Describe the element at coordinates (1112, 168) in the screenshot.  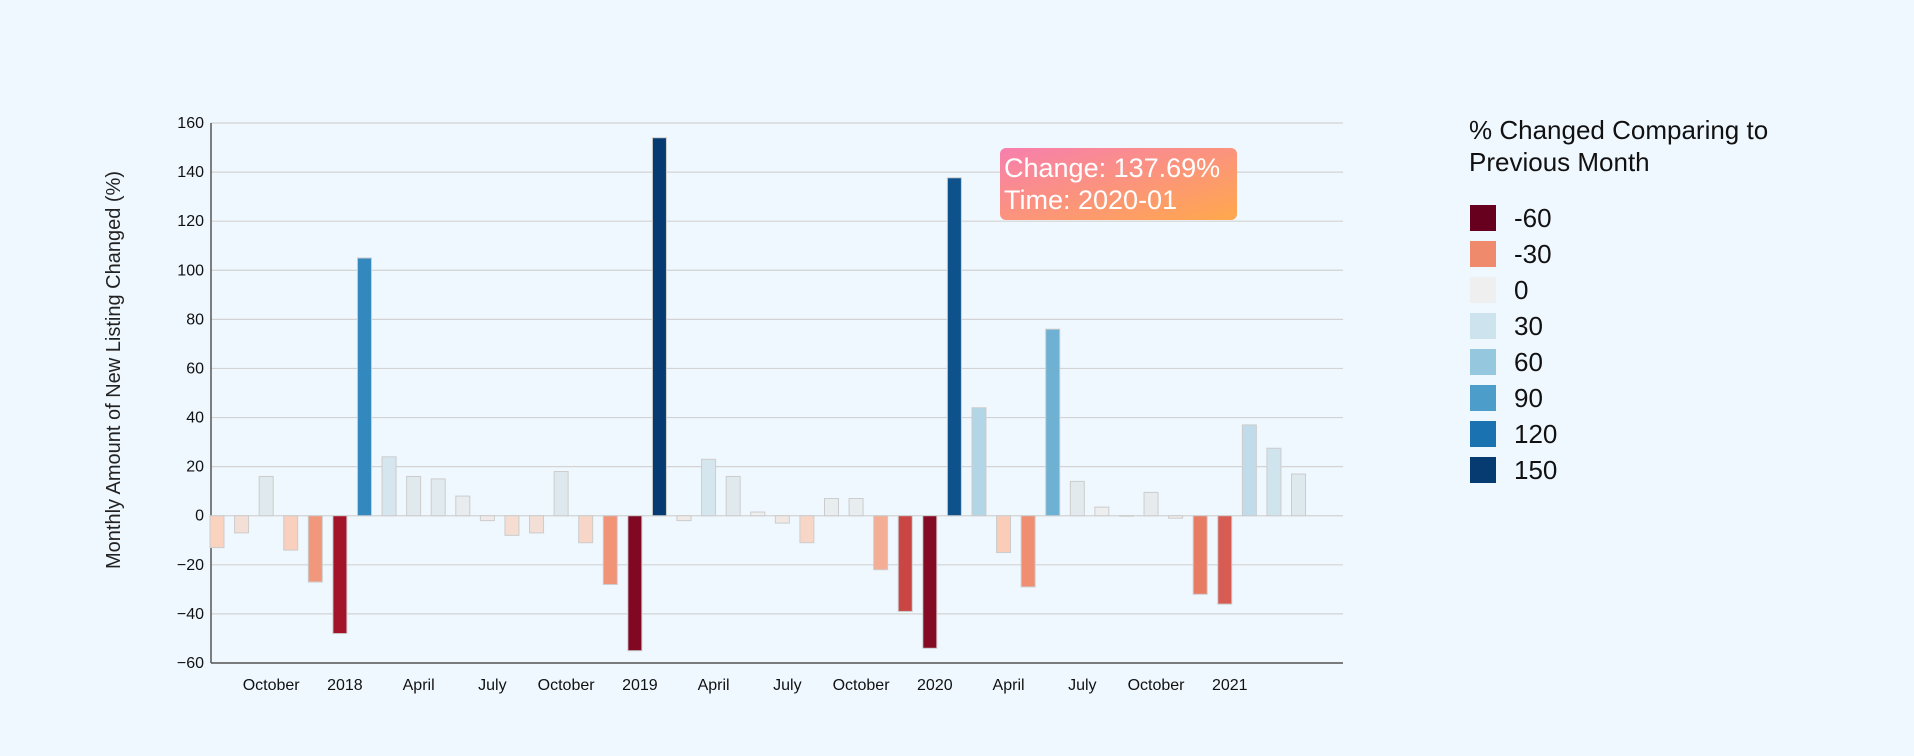
I see `tooltip-change-text: Change: 137.69%` at that location.